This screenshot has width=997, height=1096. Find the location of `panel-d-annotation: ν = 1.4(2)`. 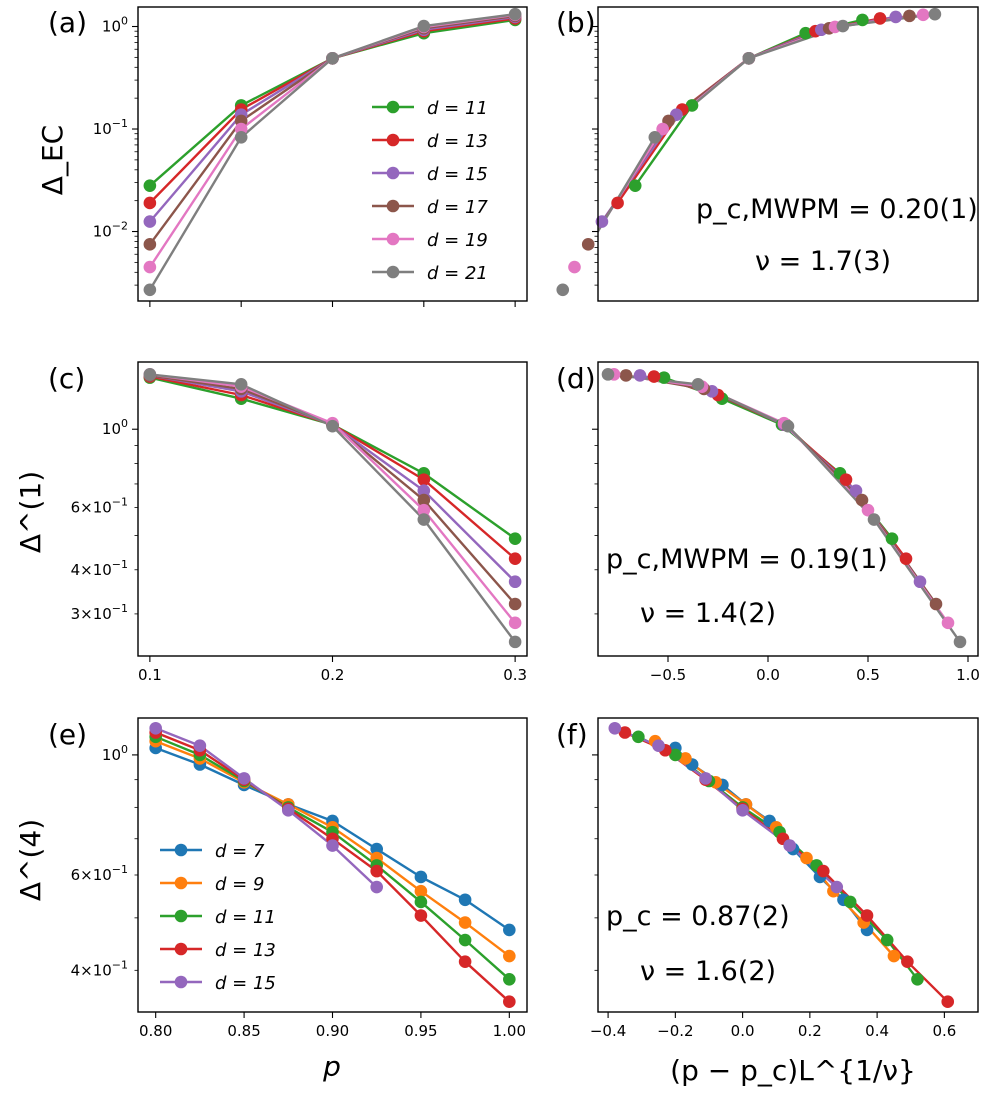

panel-d-annotation: ν = 1.4(2) is located at coordinates (708, 613).